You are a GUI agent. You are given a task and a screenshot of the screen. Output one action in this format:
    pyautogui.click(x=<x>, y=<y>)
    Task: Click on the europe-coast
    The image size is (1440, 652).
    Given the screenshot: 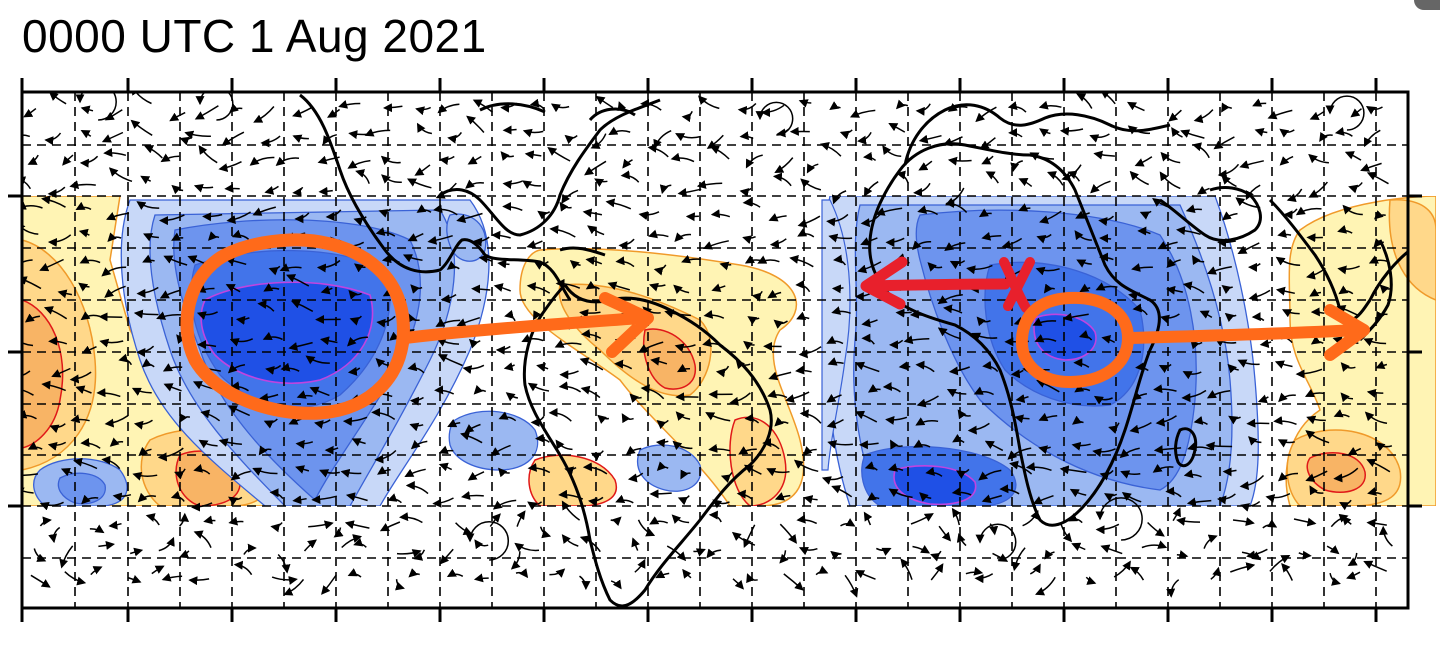 What is the action you would take?
    pyautogui.click(x=1037, y=134)
    